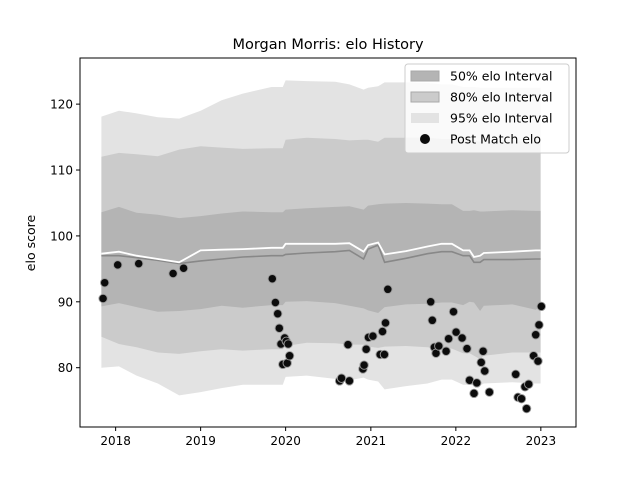  I want to click on legend-entry: 50% elo Interval, so click(501, 76).